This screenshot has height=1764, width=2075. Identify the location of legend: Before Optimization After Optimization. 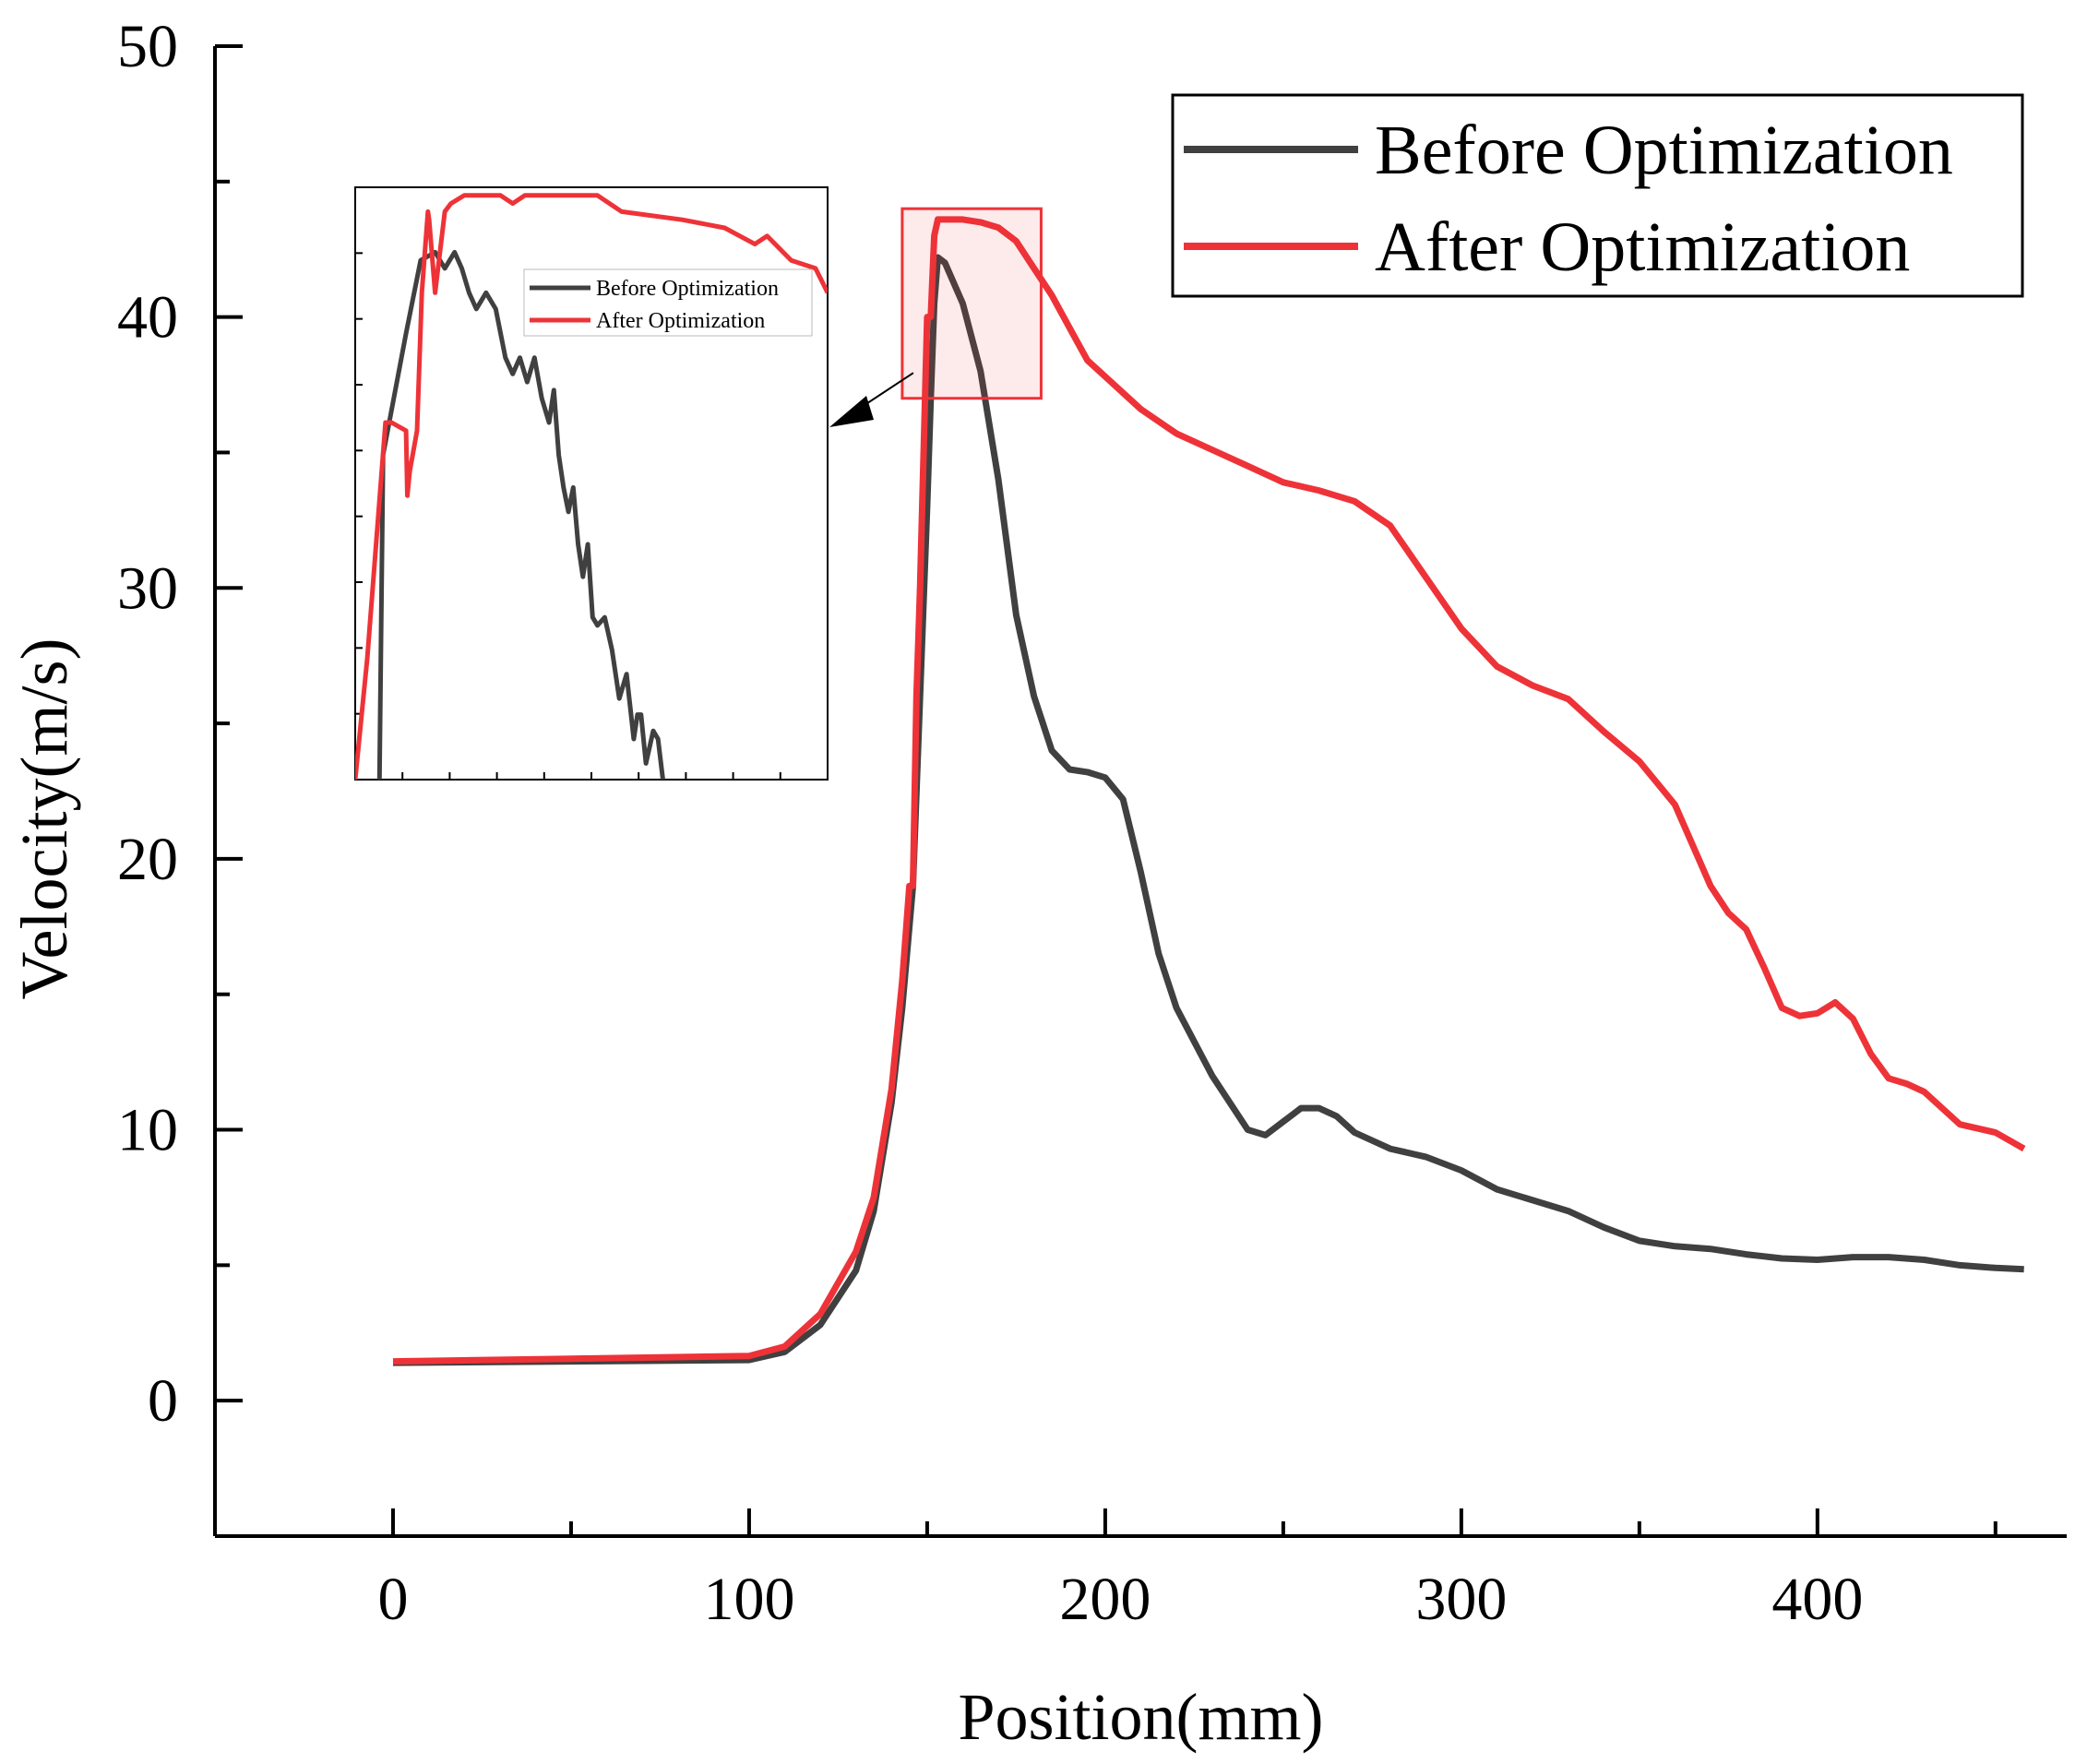
(1598, 195).